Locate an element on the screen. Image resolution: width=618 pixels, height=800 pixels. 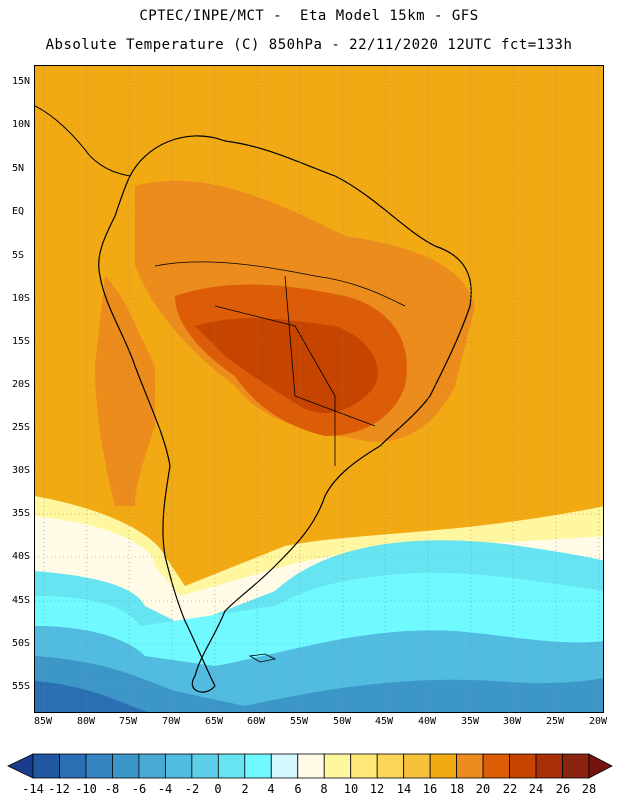
field-band-neg8 is located at coordinates (92, 696).